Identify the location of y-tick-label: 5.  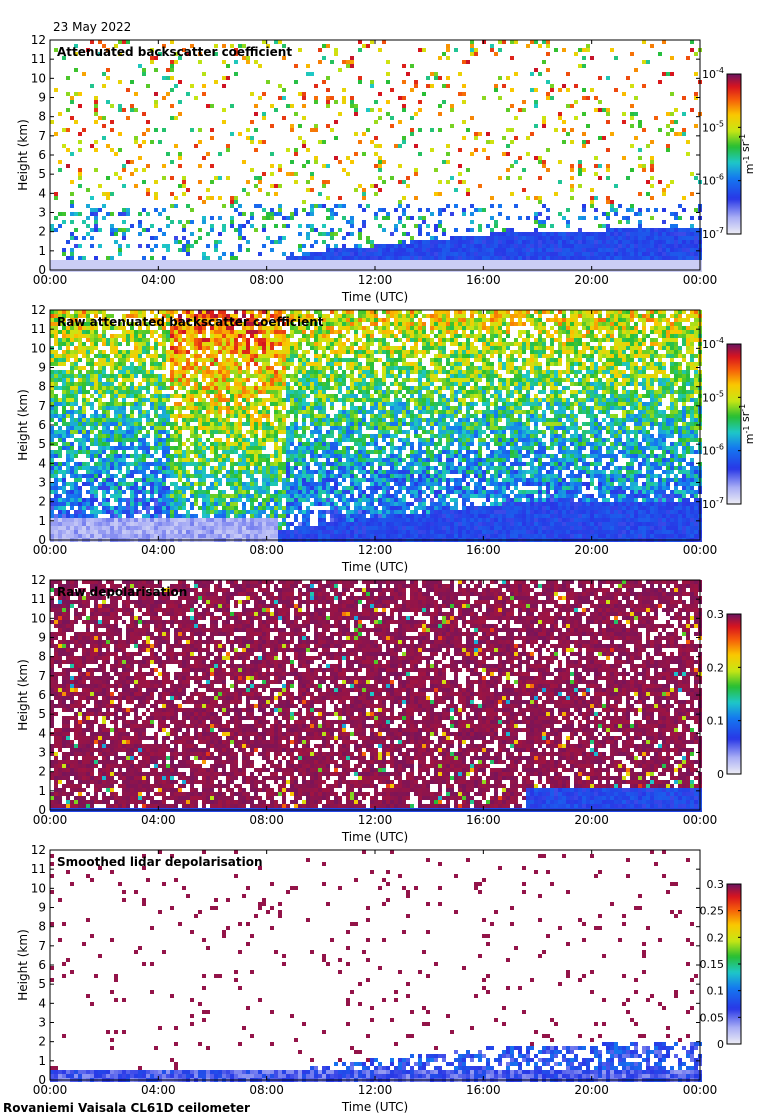
(42, 714).